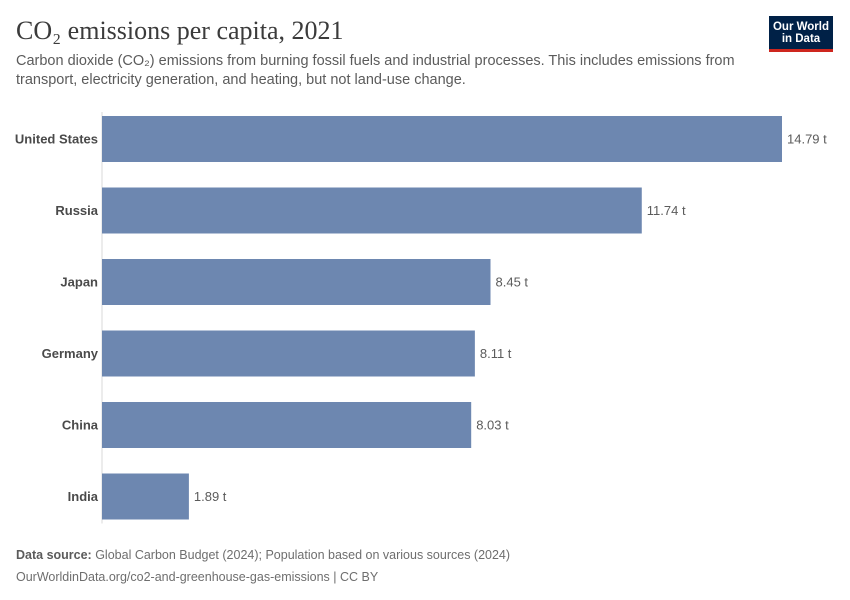  What do you see at coordinates (76, 210) in the screenshot?
I see `category-label: Russia` at bounding box center [76, 210].